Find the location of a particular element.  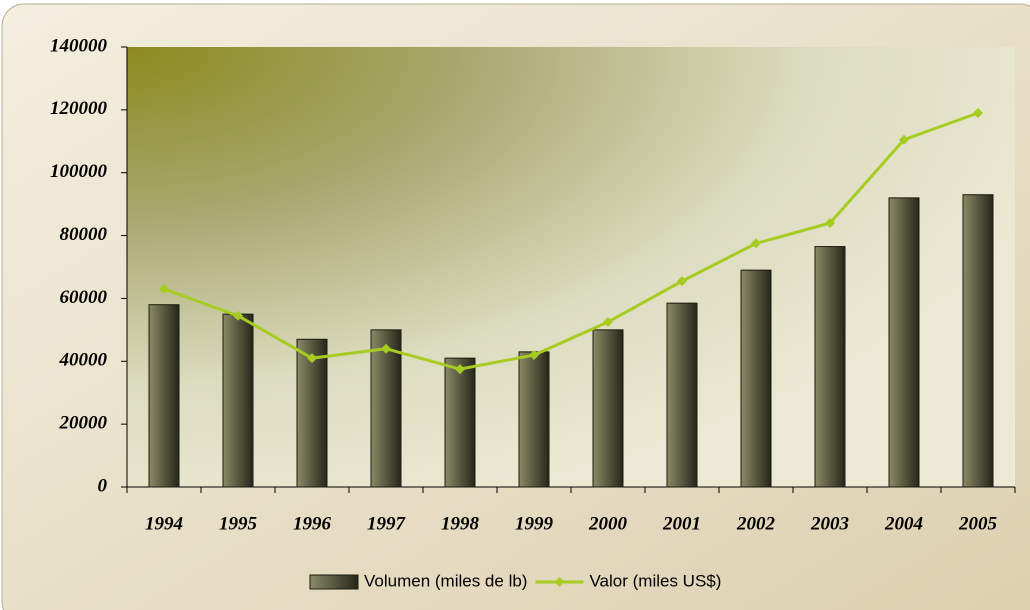

x-tick-label: 1995 is located at coordinates (238, 523).